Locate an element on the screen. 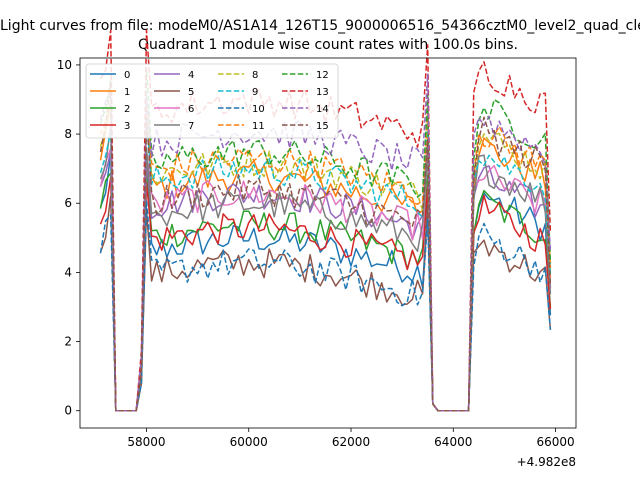 The height and width of the screenshot is (480, 640). legend-box is located at coordinates (212, 101).